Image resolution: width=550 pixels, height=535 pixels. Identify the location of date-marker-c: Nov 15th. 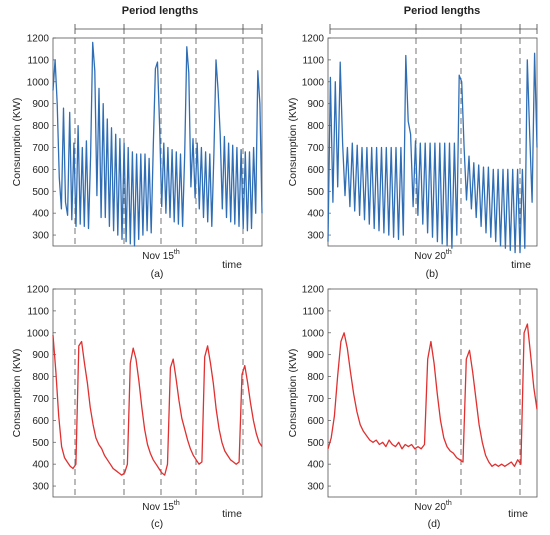
(161, 506).